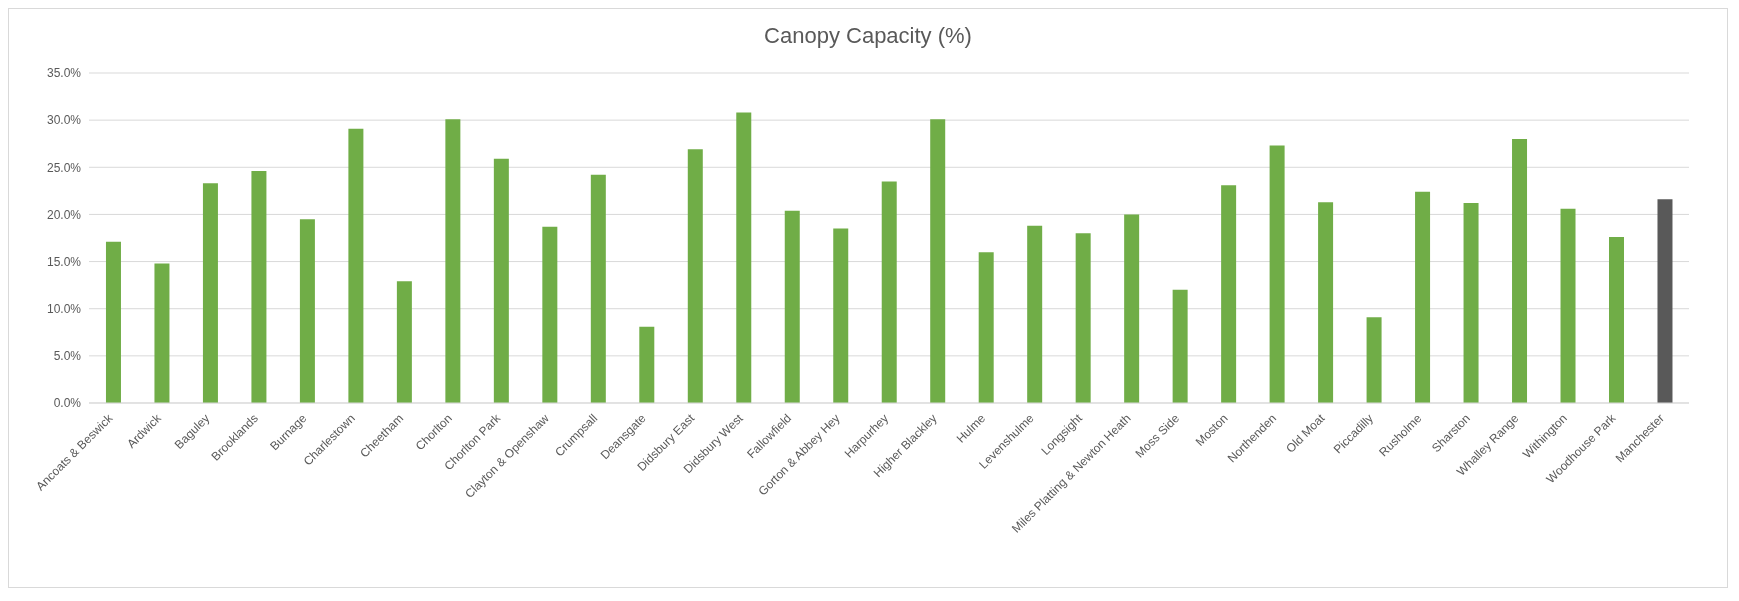 The width and height of the screenshot is (1739, 601). I want to click on y-tick-label: 5.0%, so click(67, 356).